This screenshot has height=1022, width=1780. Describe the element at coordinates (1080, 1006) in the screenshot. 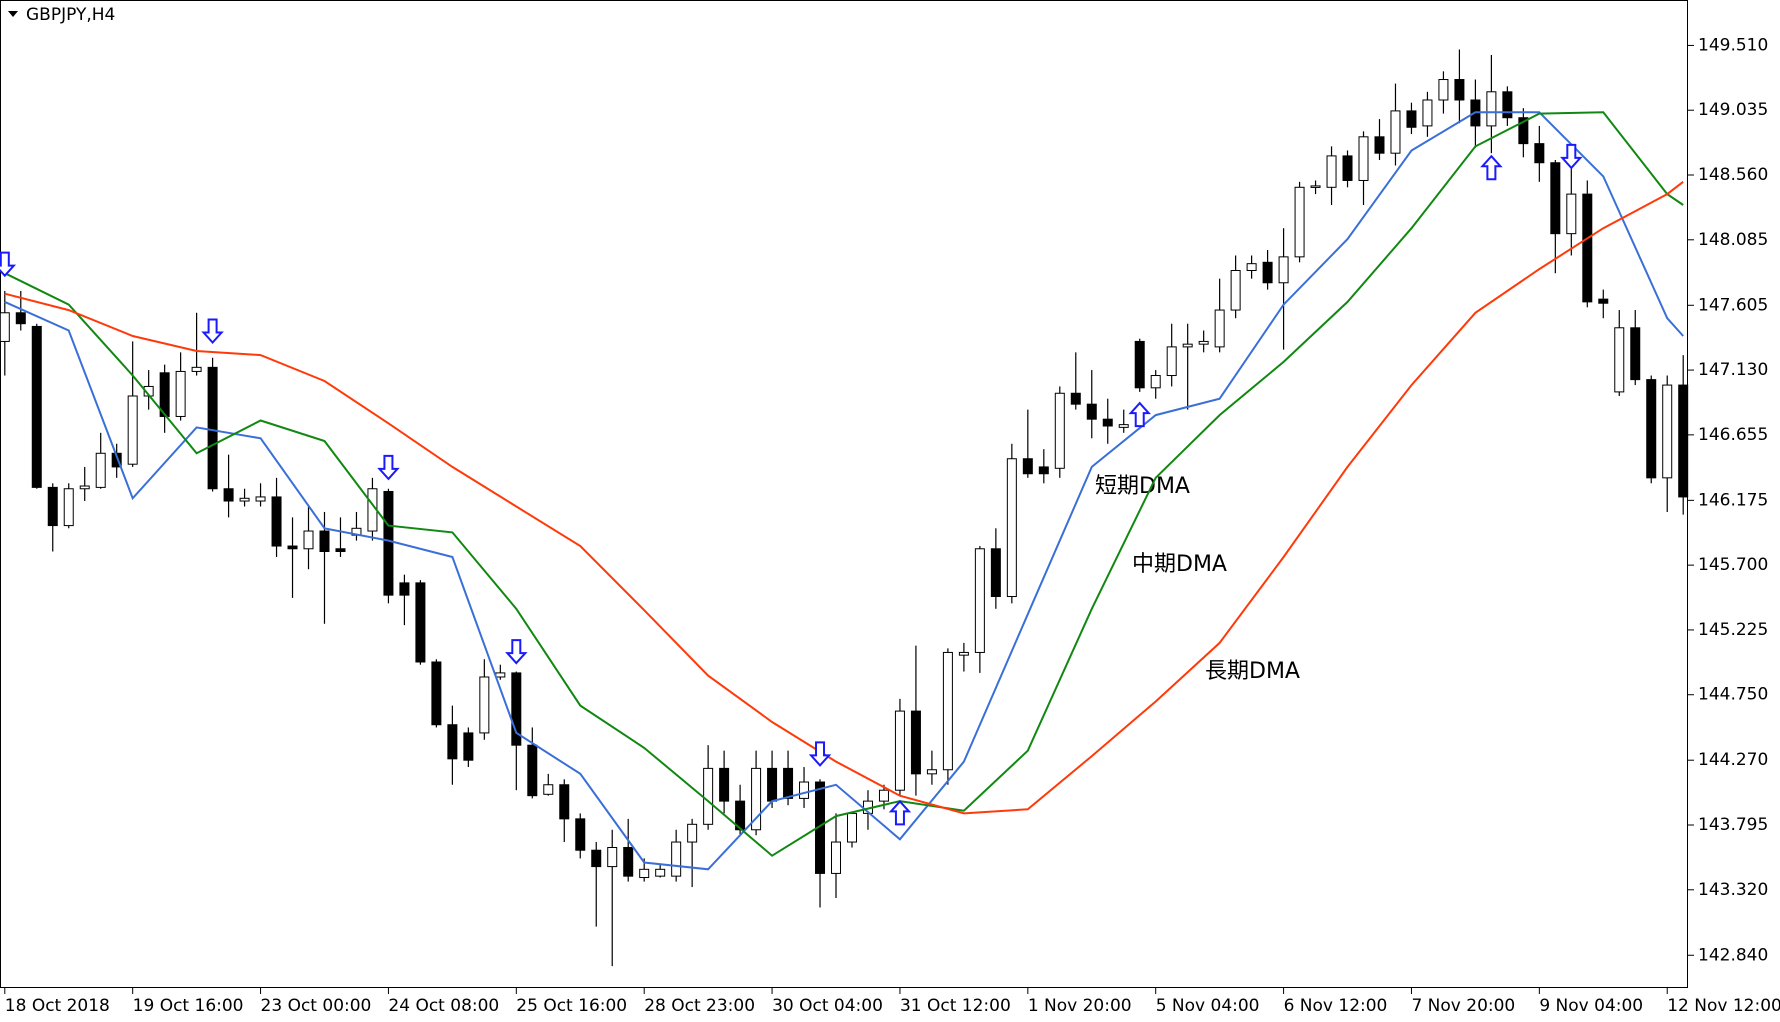

I see `x-tick-label: 1 Nov 20:00` at that location.